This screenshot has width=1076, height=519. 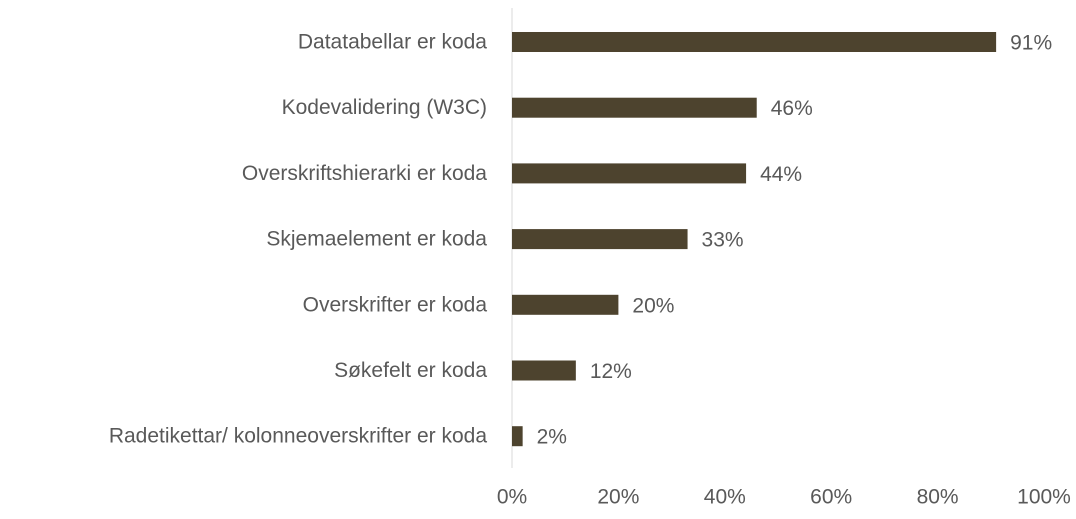 I want to click on value-label: 20%, so click(x=653, y=305).